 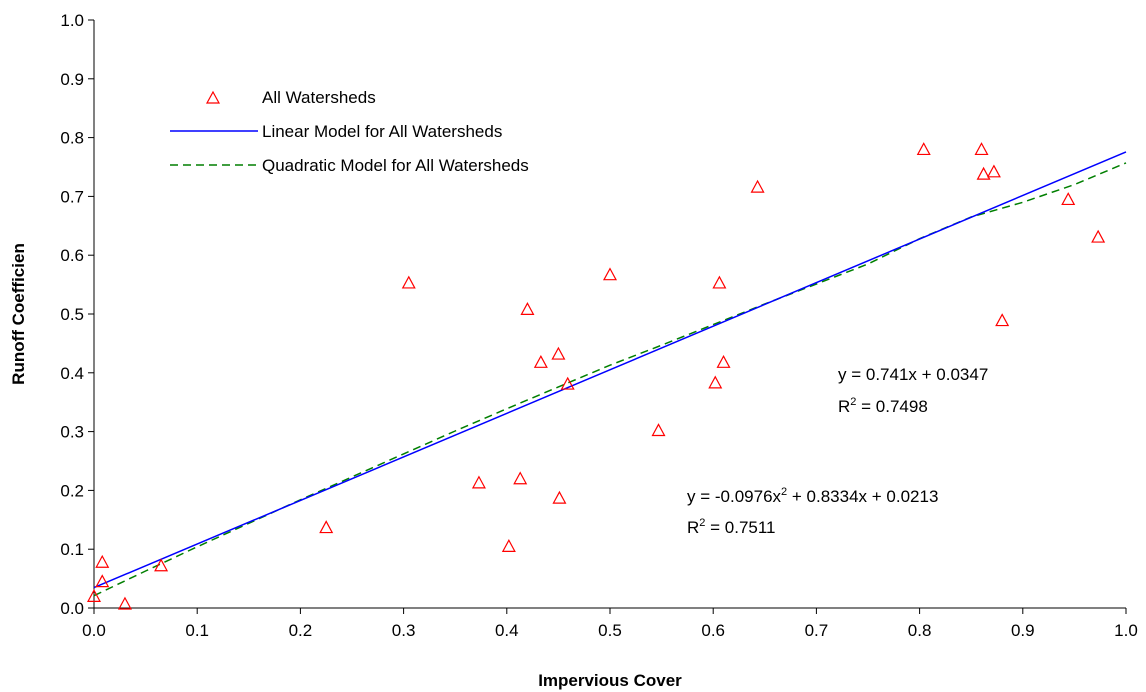 What do you see at coordinates (713, 630) in the screenshot?
I see `x-tick-label: 0.6` at bounding box center [713, 630].